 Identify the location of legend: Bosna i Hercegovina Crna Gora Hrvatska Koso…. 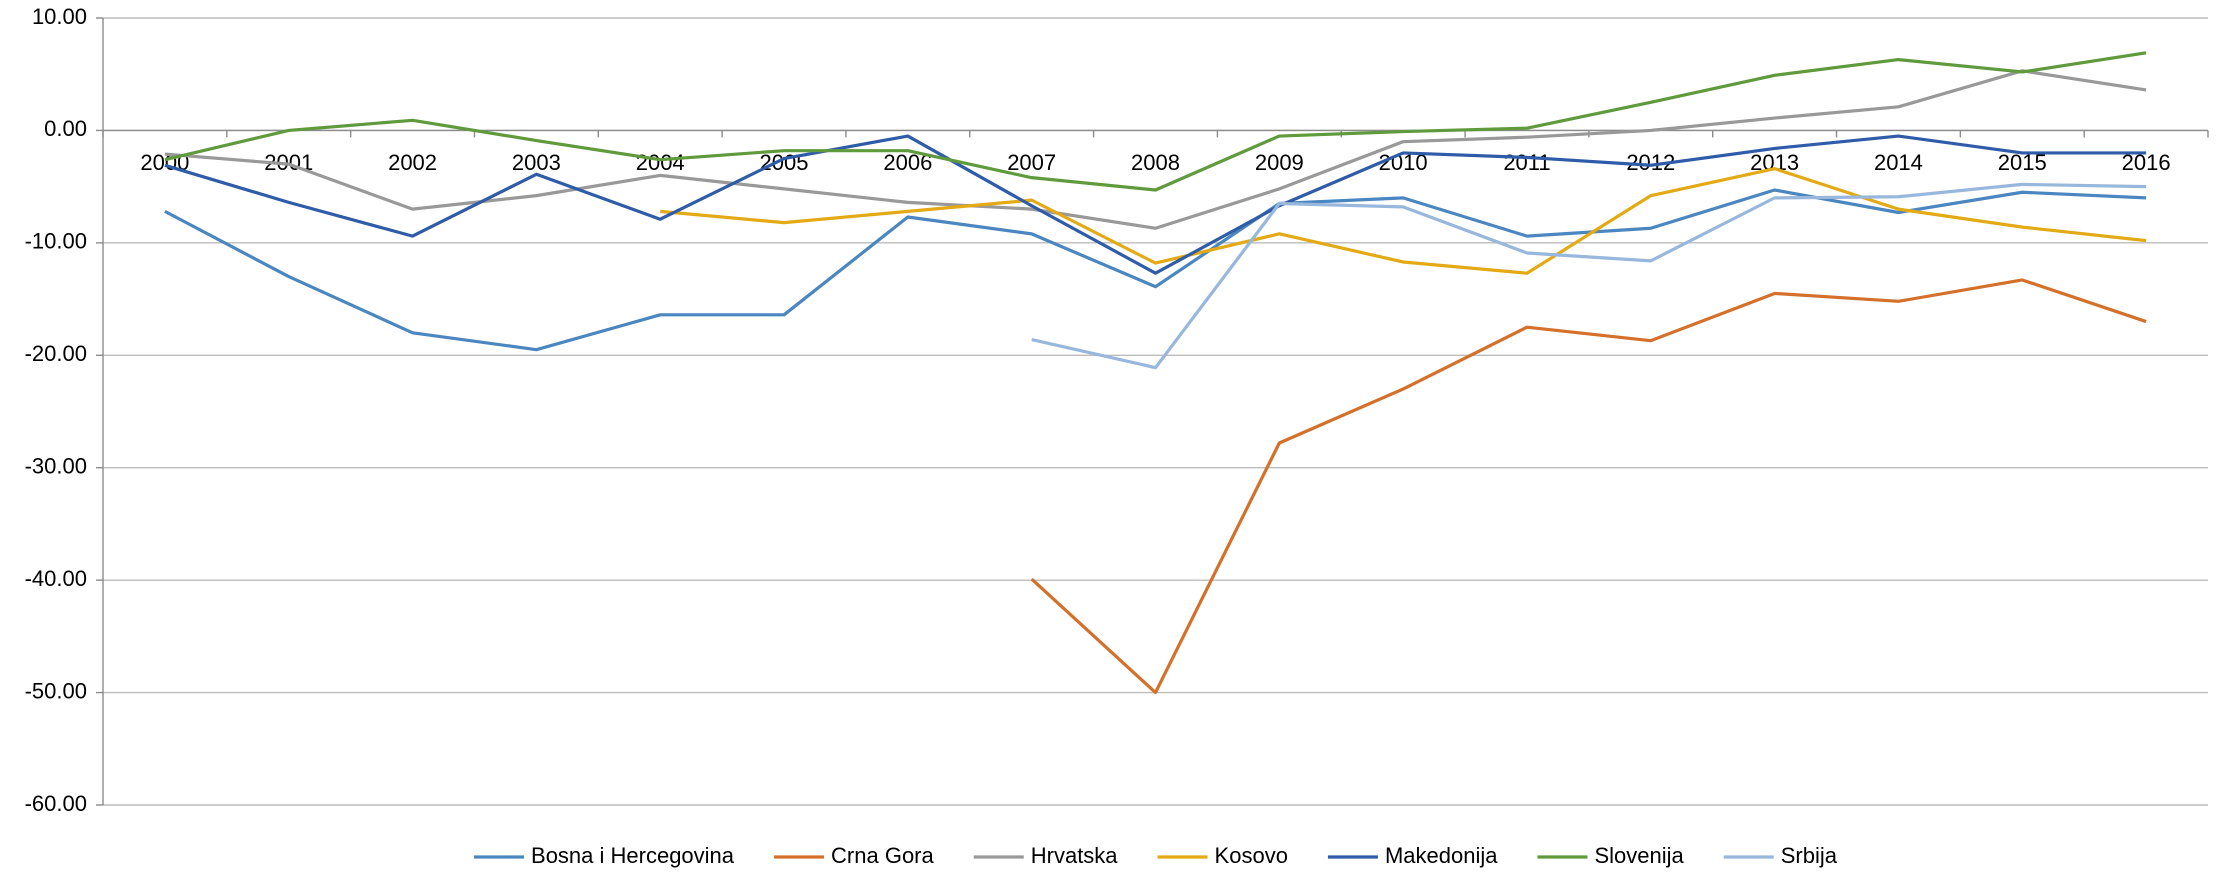
(1156, 855).